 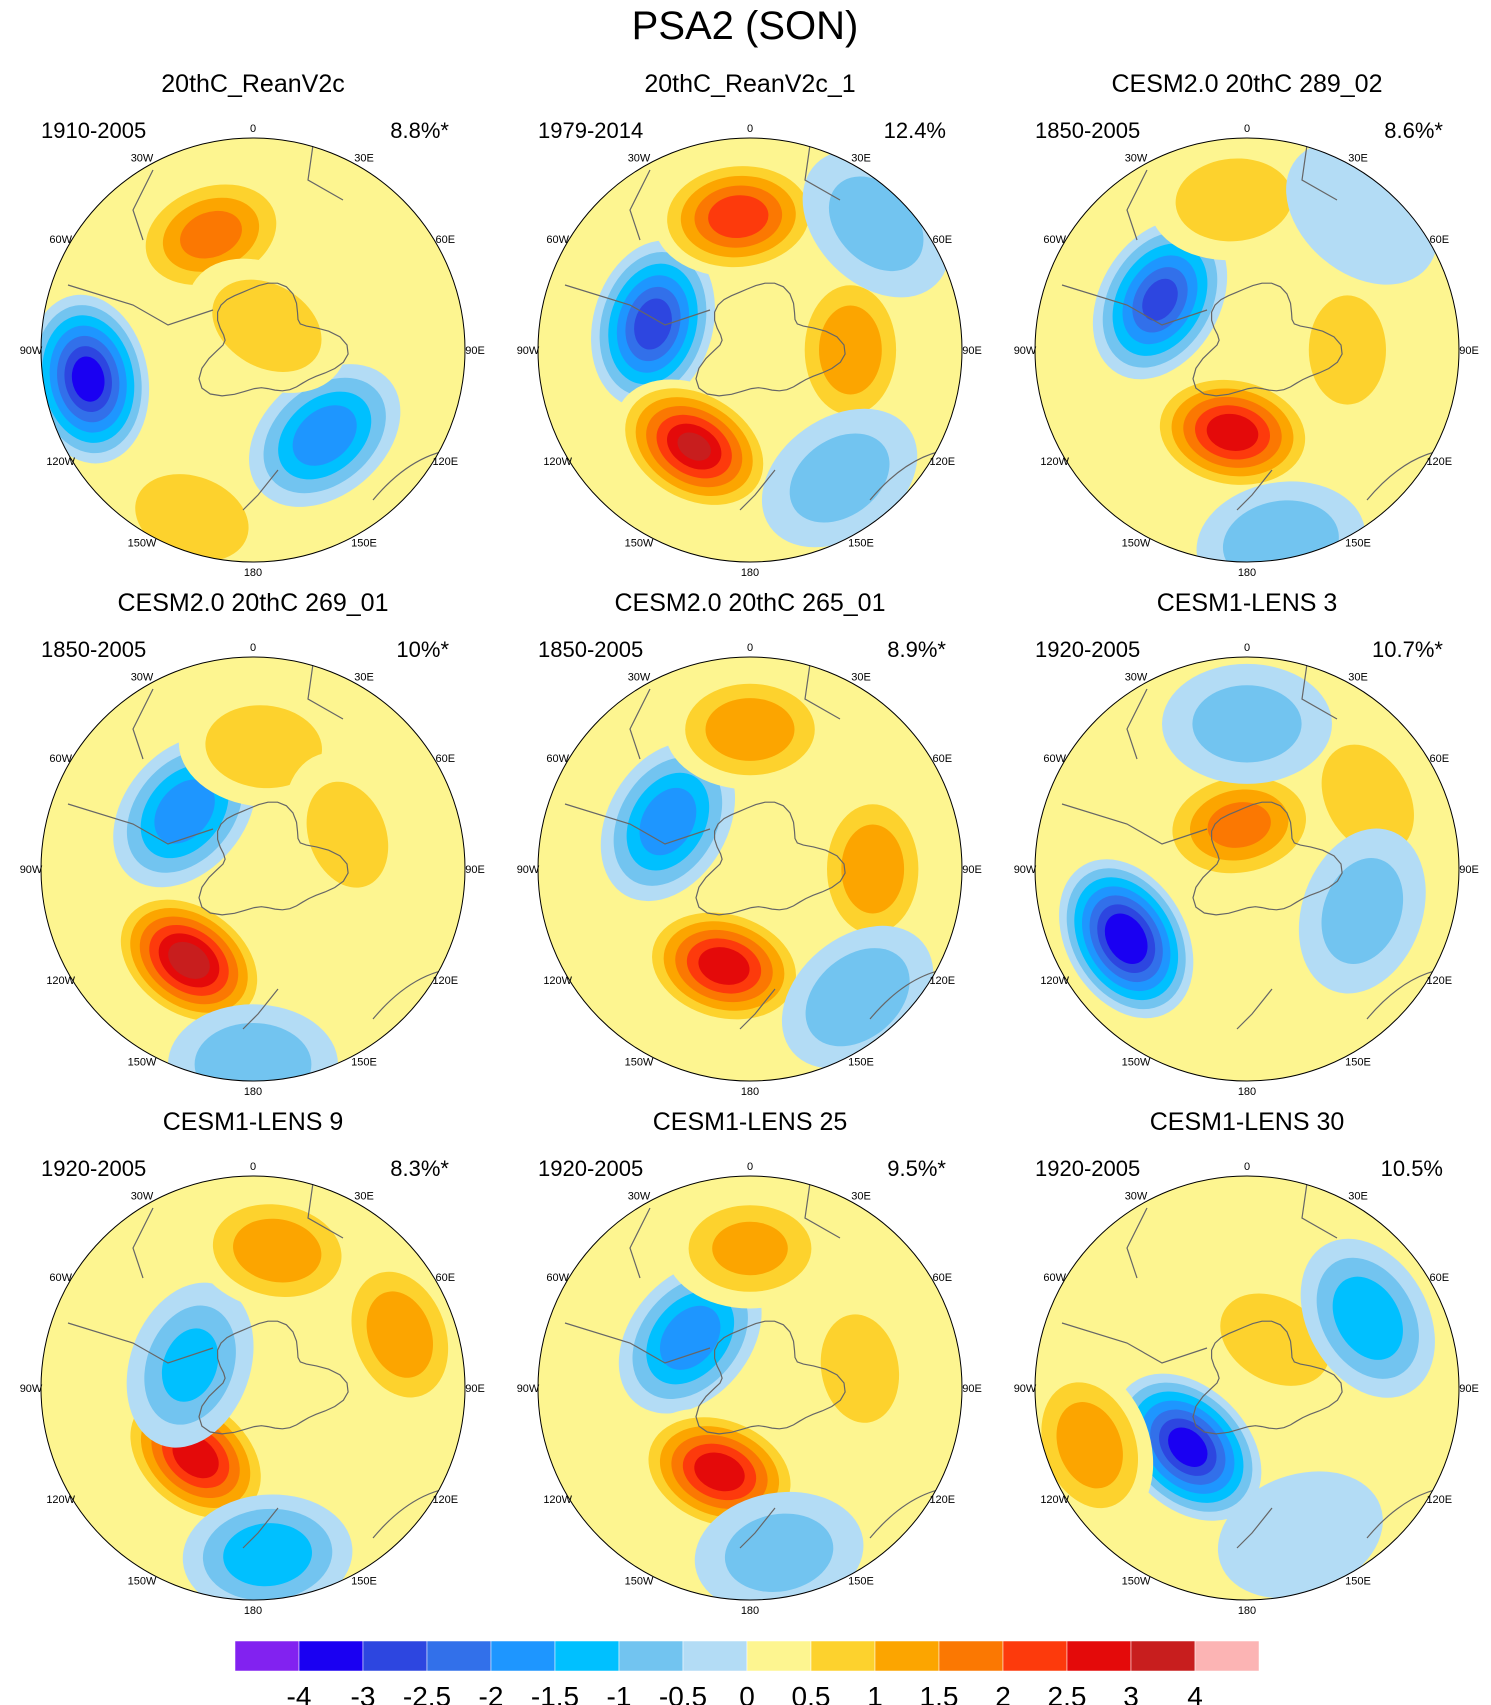 What do you see at coordinates (683, 1693) in the screenshot?
I see `colorbar-tick-label: -0.5` at bounding box center [683, 1693].